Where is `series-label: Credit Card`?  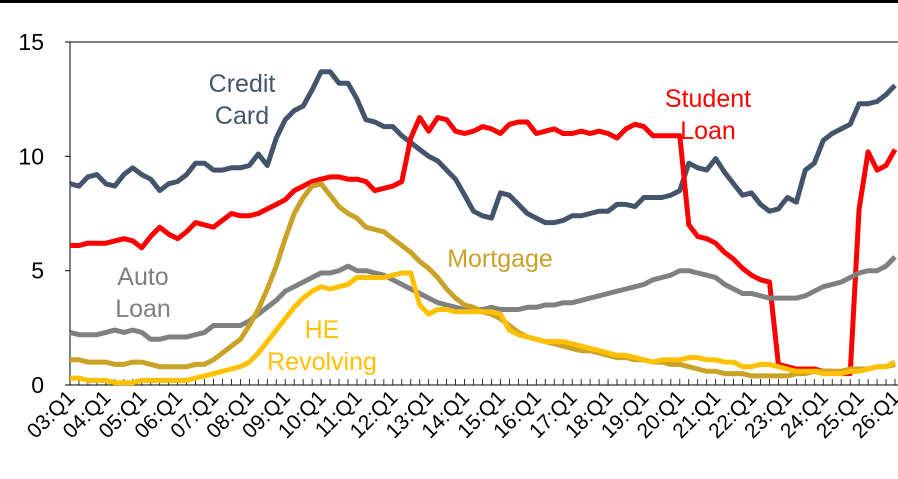
series-label: Credit Card is located at coordinates (242, 100).